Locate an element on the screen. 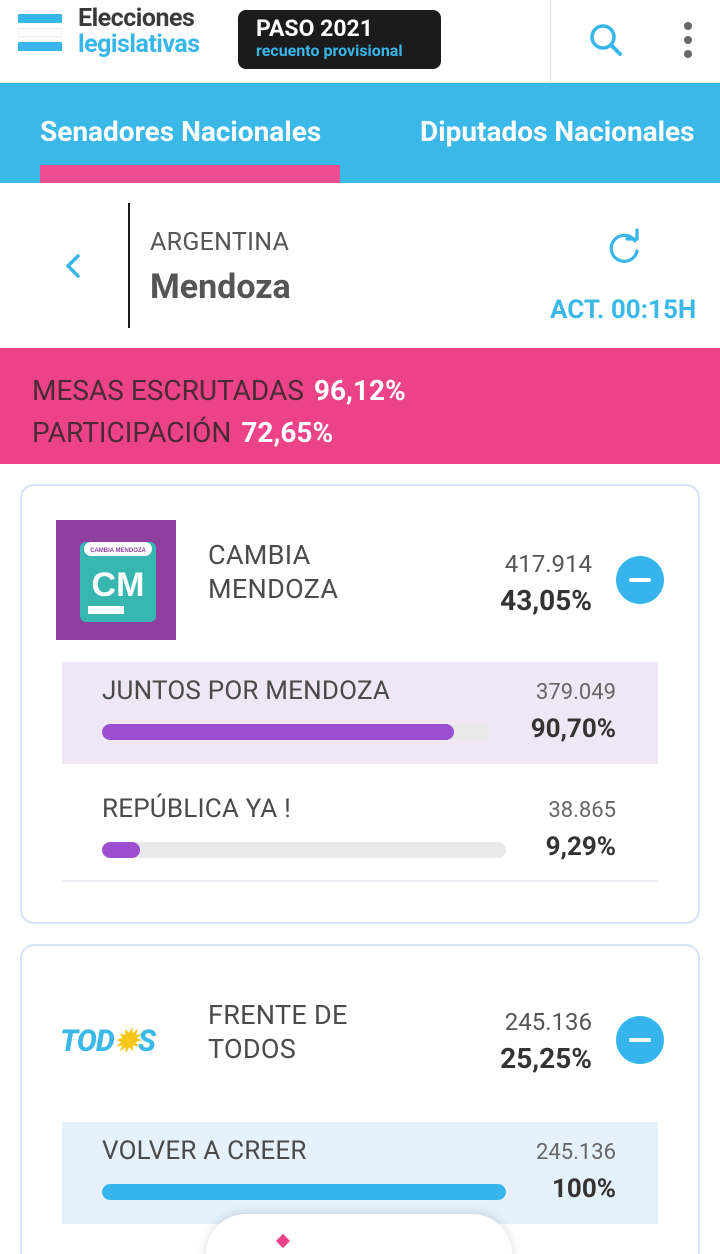 This screenshot has height=1254, width=720. party-name: FRENTE DE TODOS is located at coordinates (278, 1032).